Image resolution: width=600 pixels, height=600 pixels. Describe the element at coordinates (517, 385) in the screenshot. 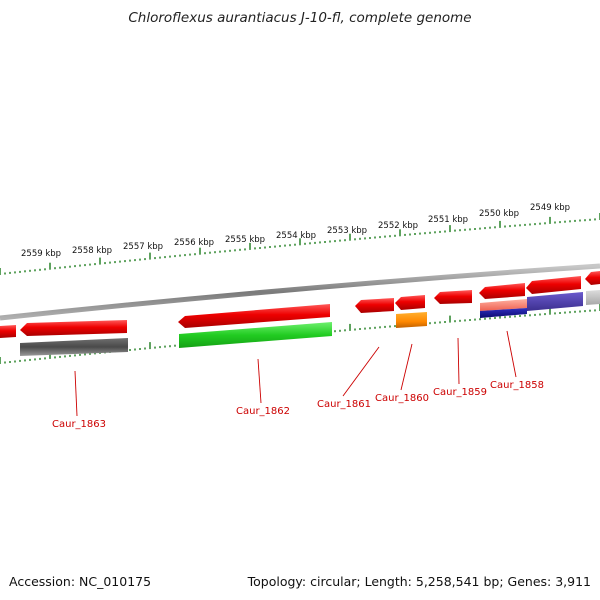

I see `gene-label-caur-1858: Caur_1858` at that location.